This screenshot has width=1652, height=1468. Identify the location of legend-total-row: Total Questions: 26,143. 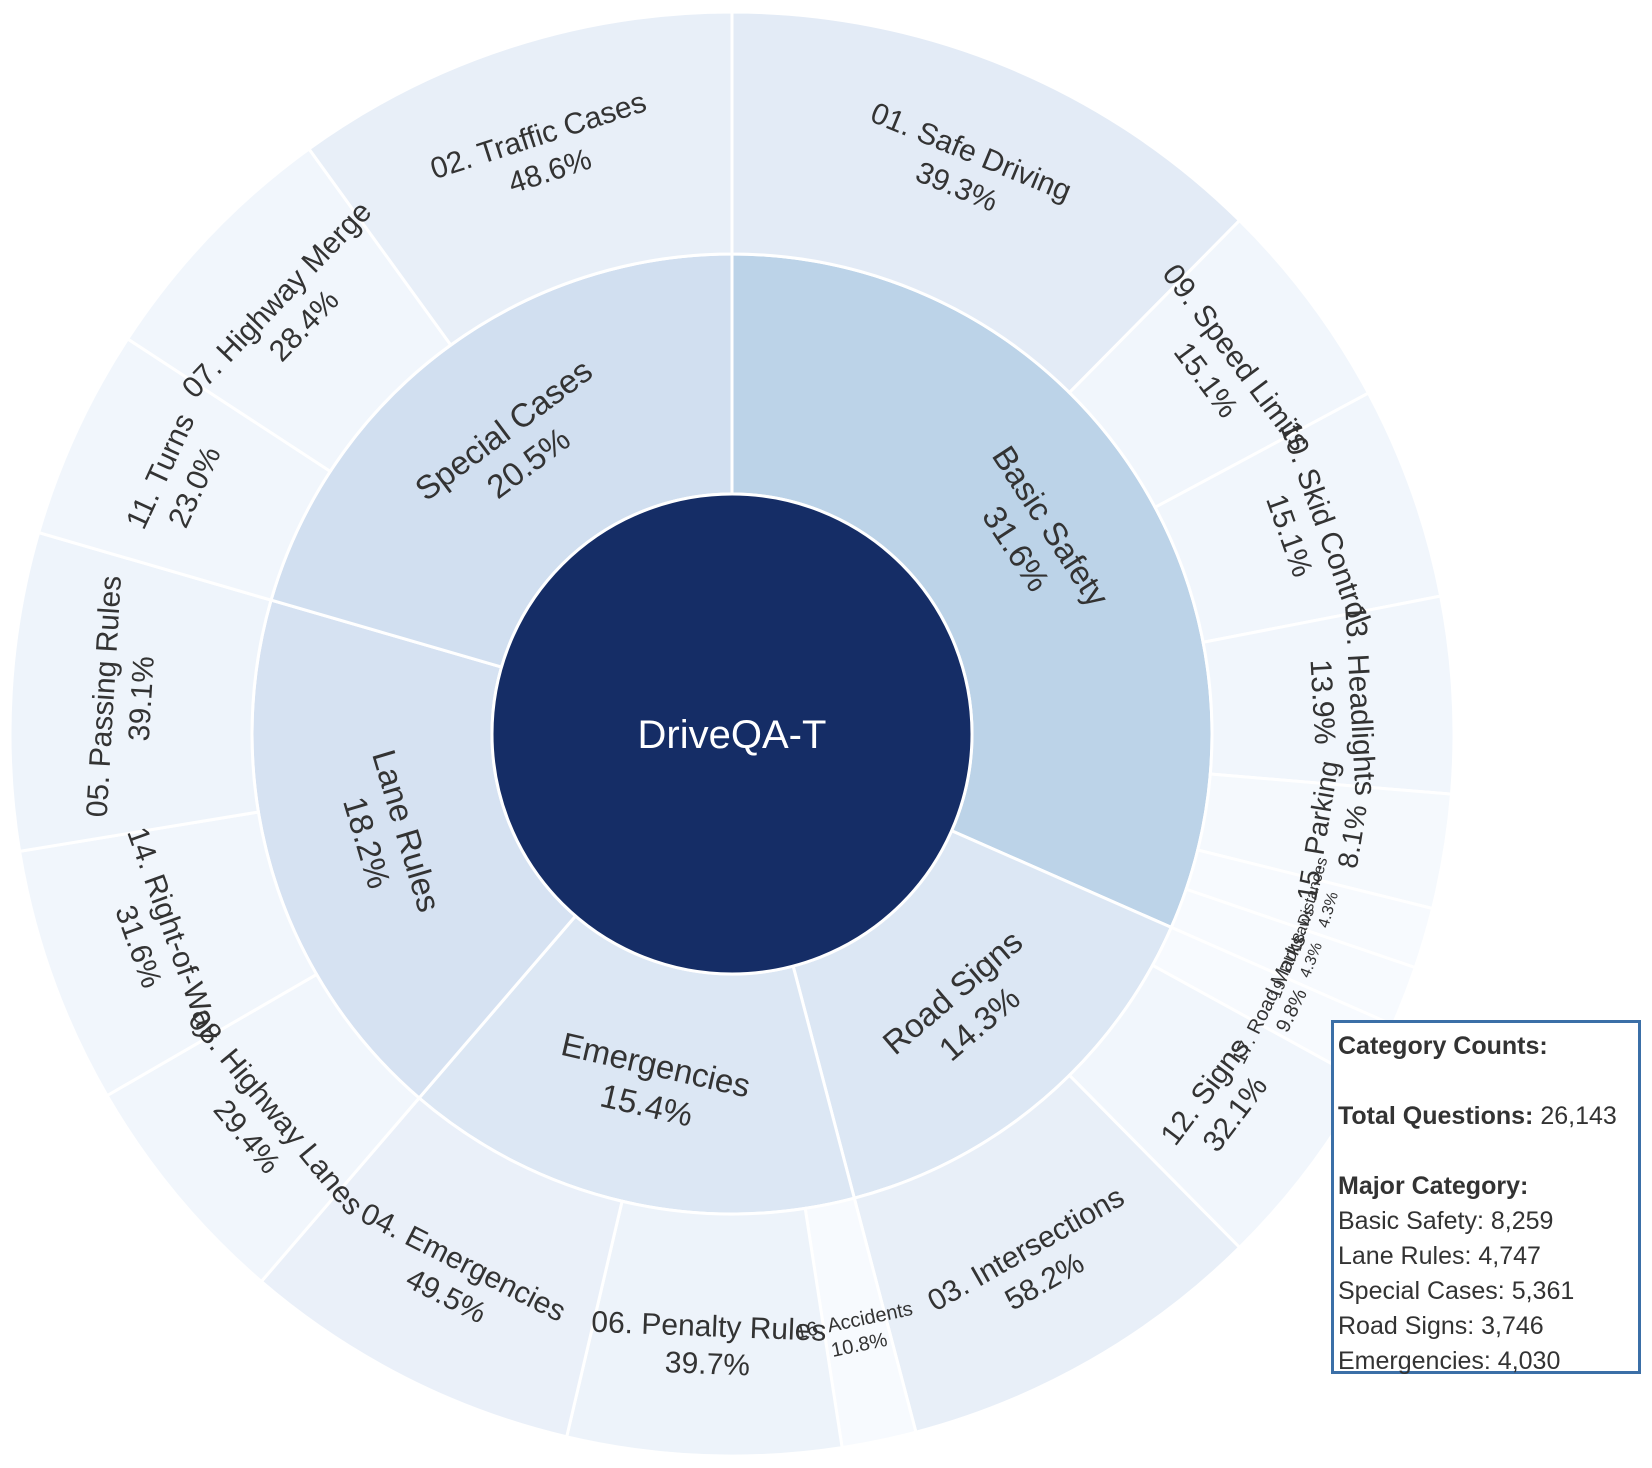
(1488, 1116).